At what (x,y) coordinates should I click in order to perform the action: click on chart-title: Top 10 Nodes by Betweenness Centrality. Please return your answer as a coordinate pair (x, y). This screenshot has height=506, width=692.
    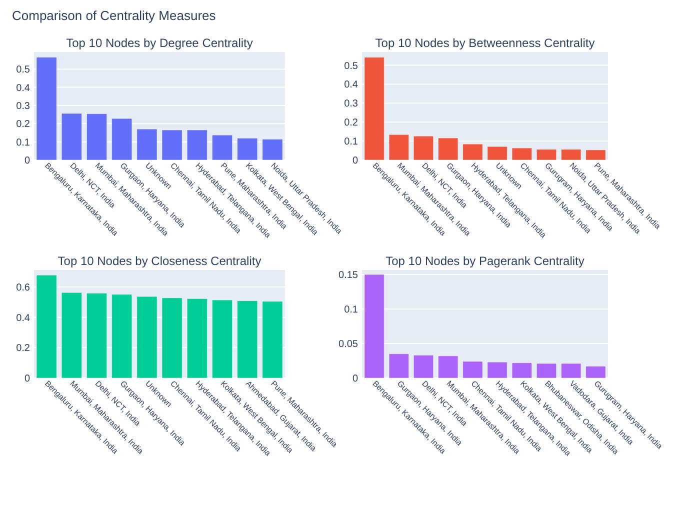
    Looking at the image, I should click on (485, 43).